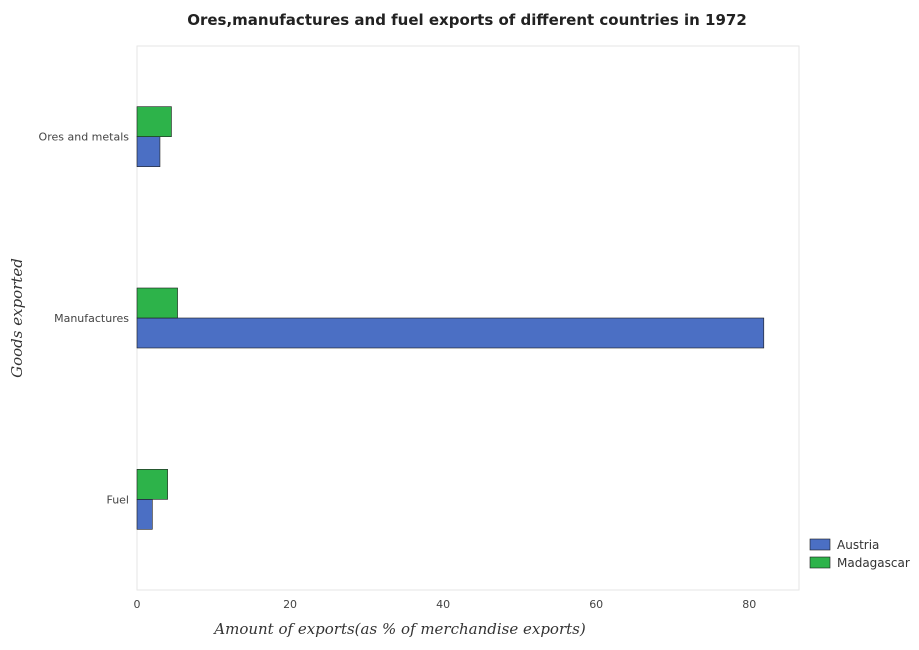 This screenshot has width=919, height=650. What do you see at coordinates (859, 554) in the screenshot?
I see `legend: Austria Madagascar` at bounding box center [859, 554].